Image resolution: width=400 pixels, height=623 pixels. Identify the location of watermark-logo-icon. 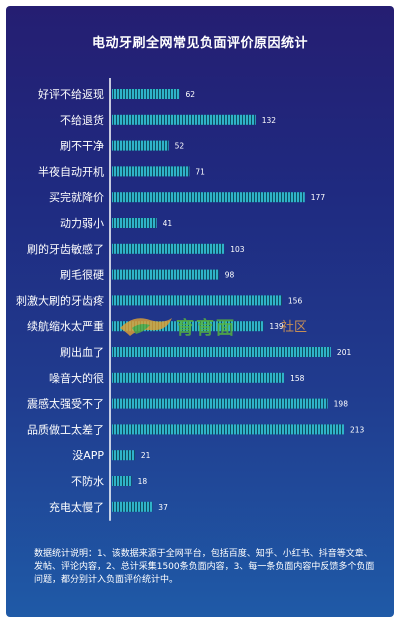
(146, 327).